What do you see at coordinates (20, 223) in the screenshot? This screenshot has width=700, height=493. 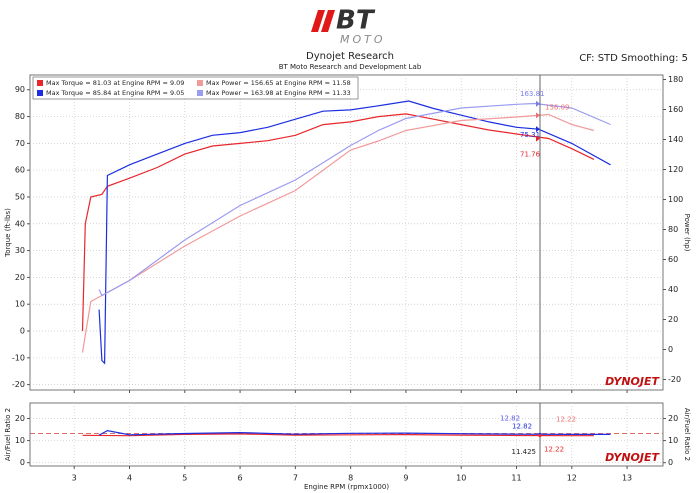 I see `y-tick-label: 40` at bounding box center [20, 223].